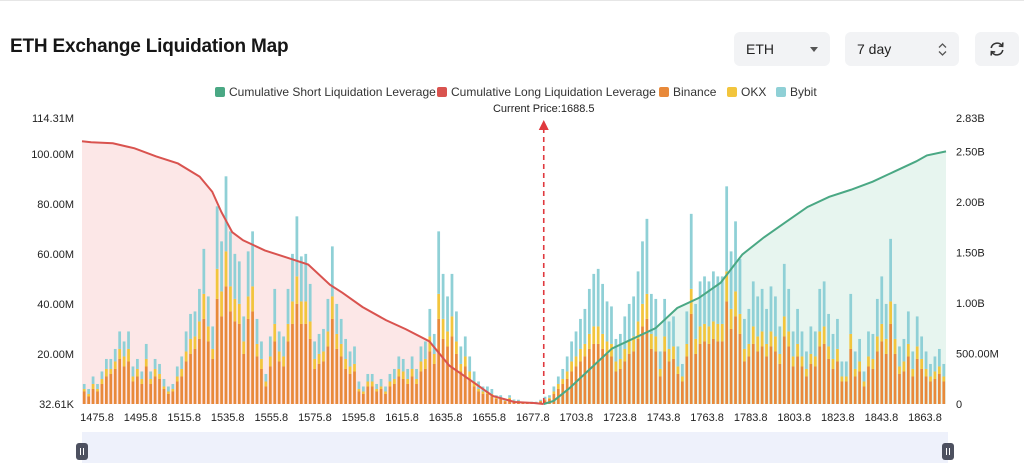 This screenshot has width=1024, height=463. What do you see at coordinates (149, 46) in the screenshot?
I see `page-title: ETH Exchange Liquidation Map` at bounding box center [149, 46].